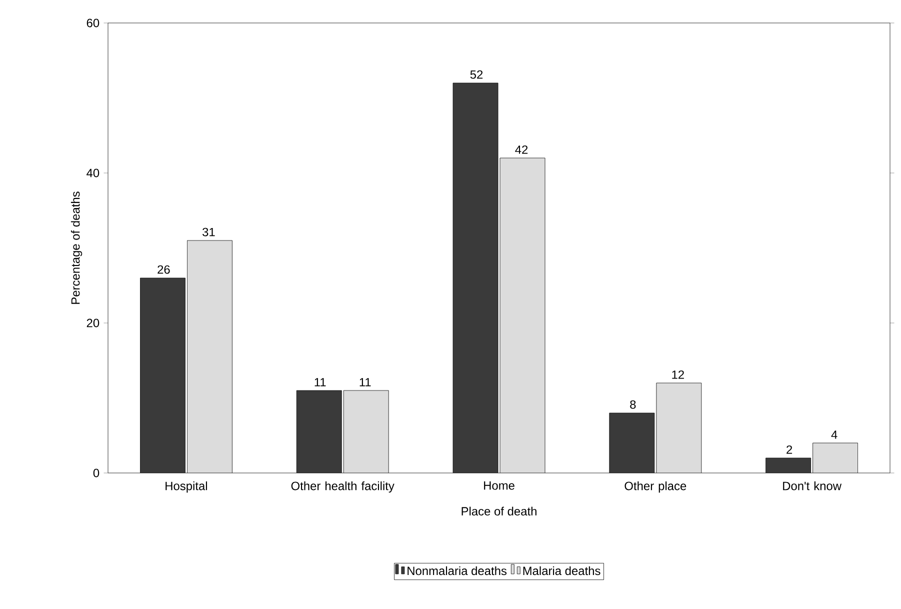 Image resolution: width=901 pixels, height=609 pixels. What do you see at coordinates (342, 487) in the screenshot?
I see `x-tick-label: Other health facility` at bounding box center [342, 487].